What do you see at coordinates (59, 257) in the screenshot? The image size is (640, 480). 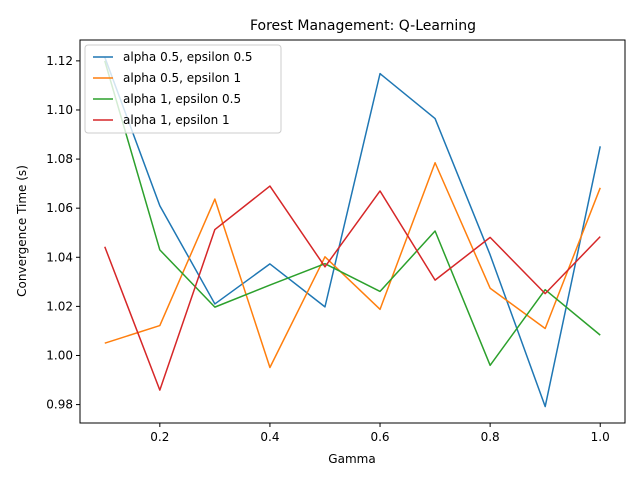 I see `y-tick-label: 1.04` at bounding box center [59, 257].